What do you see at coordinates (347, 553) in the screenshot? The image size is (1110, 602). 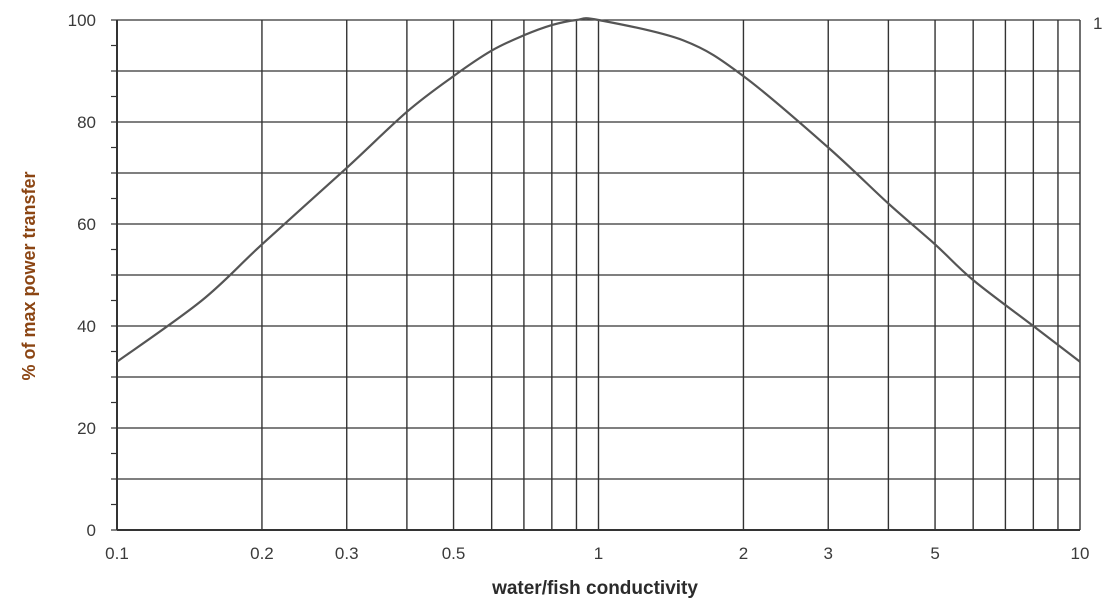 I see `x-tick-label: 0.3` at bounding box center [347, 553].